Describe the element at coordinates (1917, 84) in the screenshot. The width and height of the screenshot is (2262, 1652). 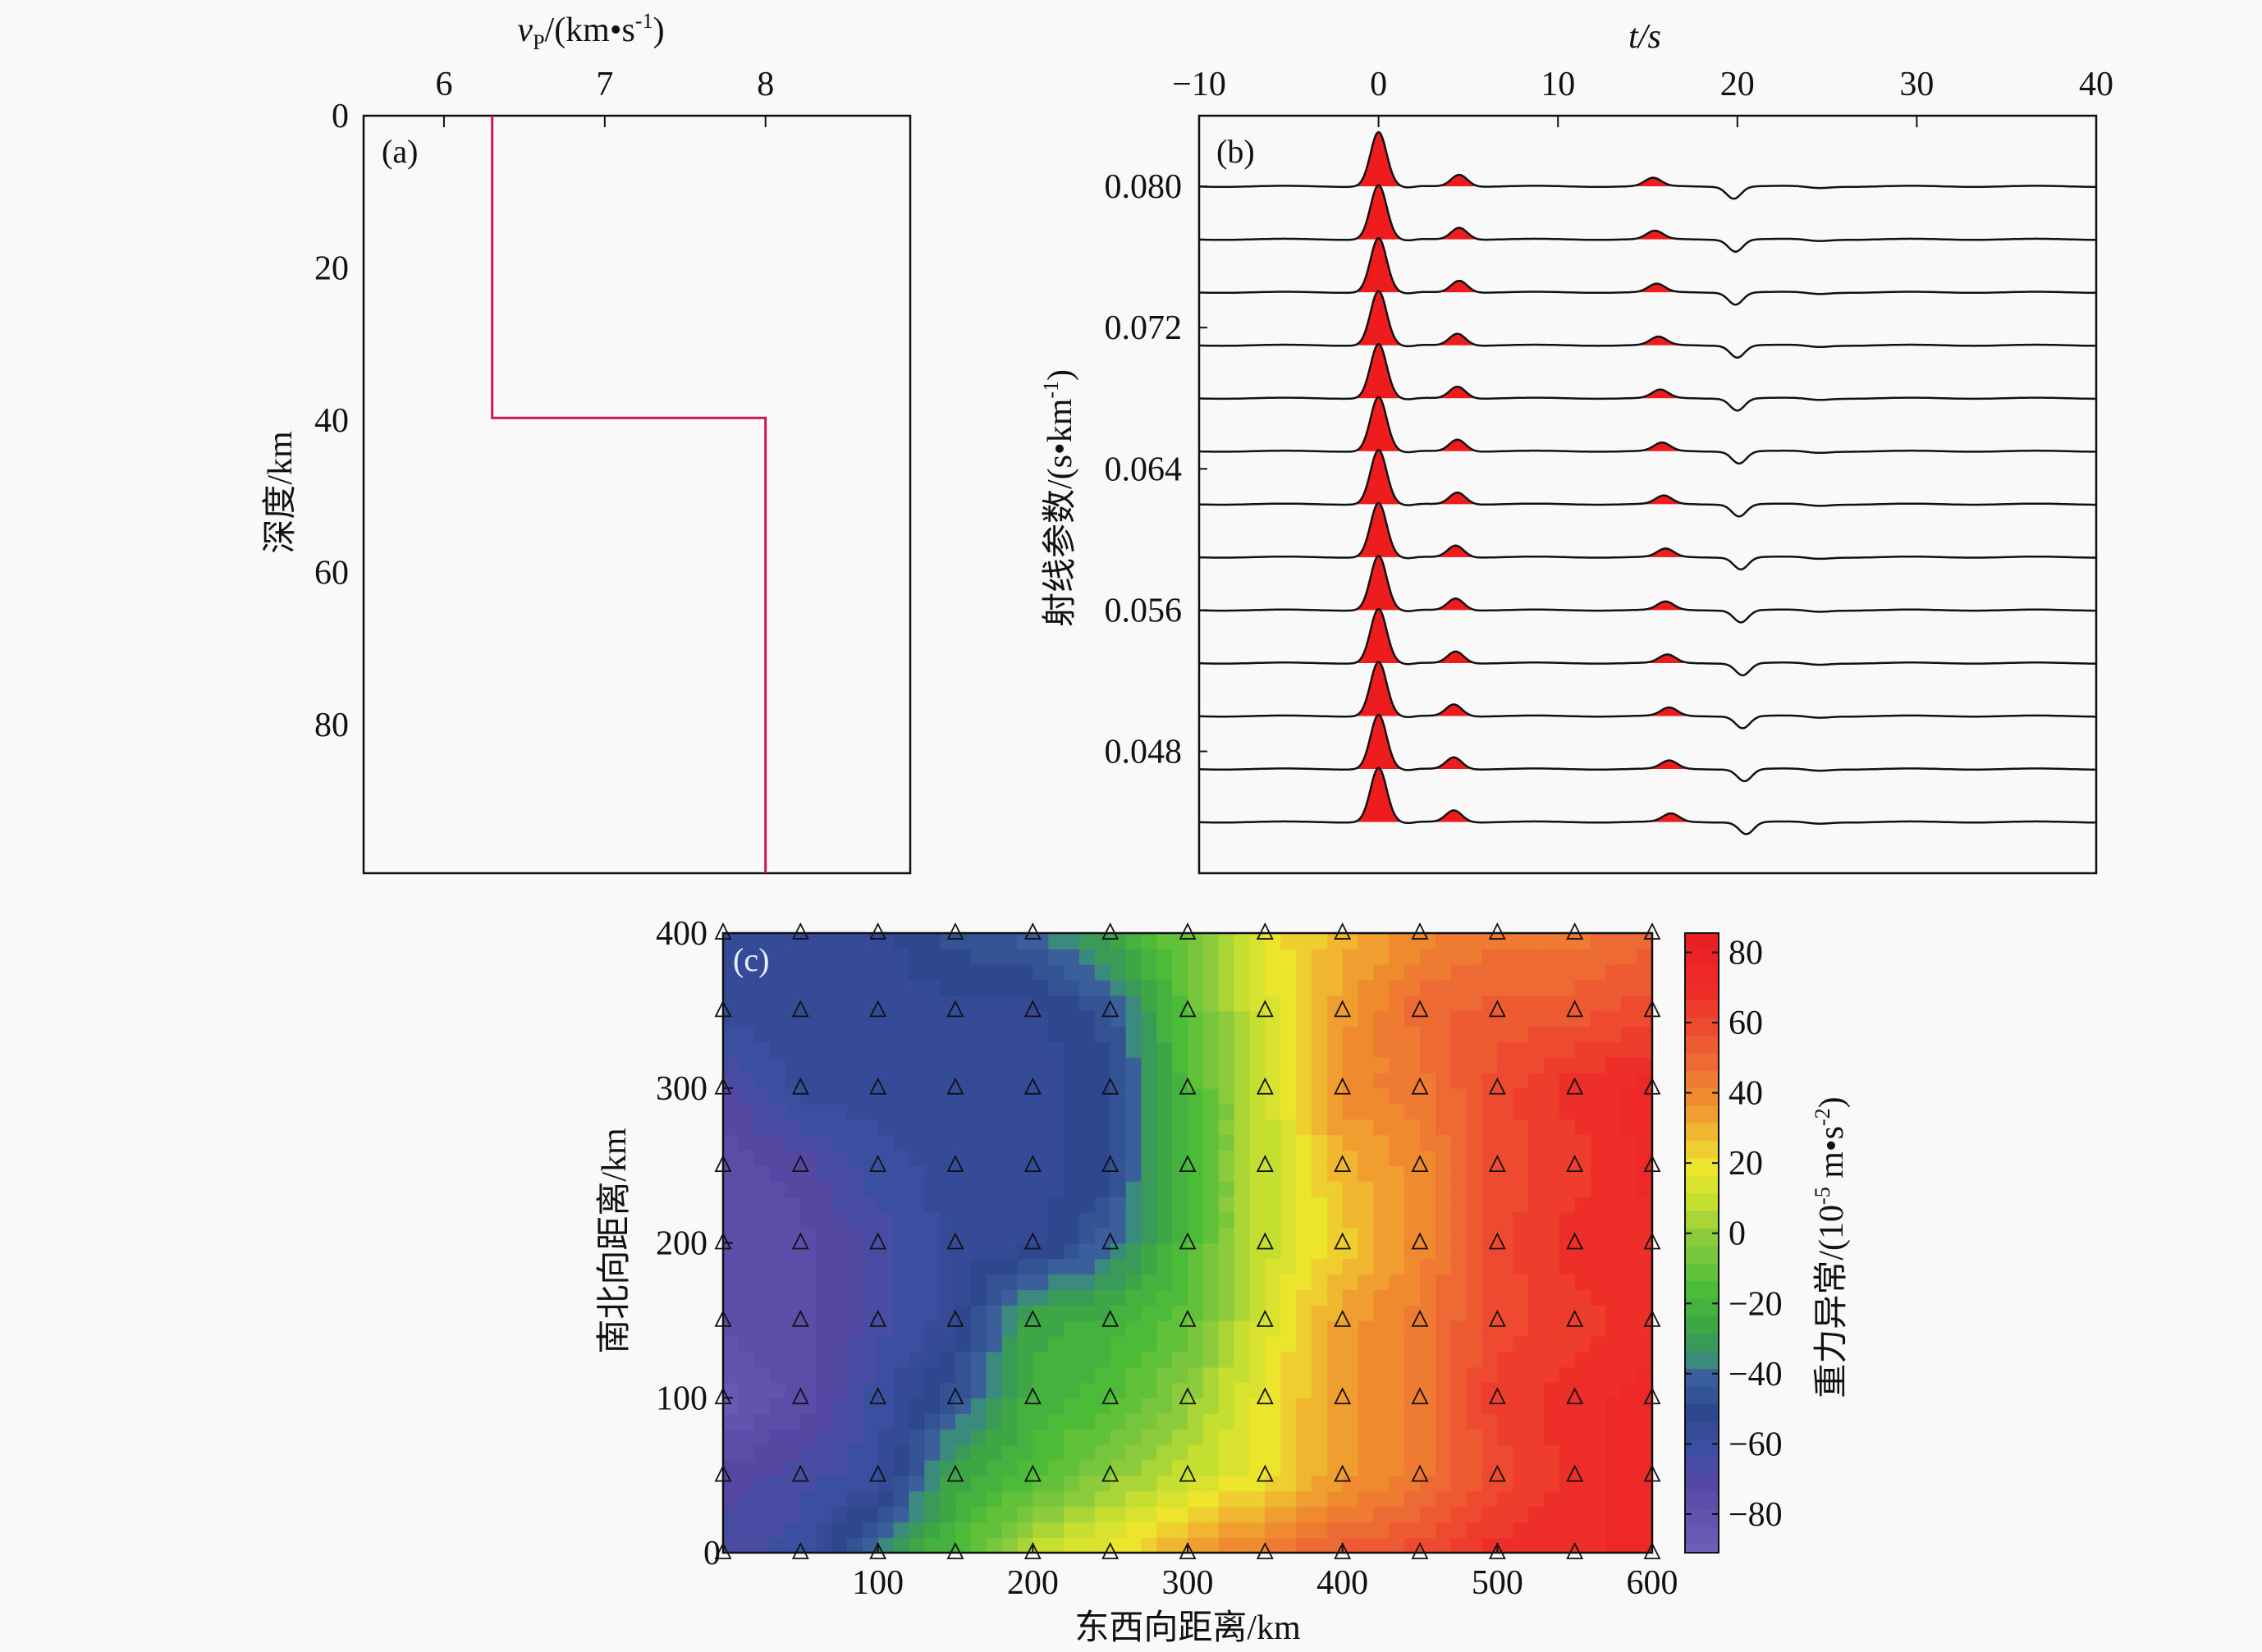
I see `x-tick-label: 30` at that location.